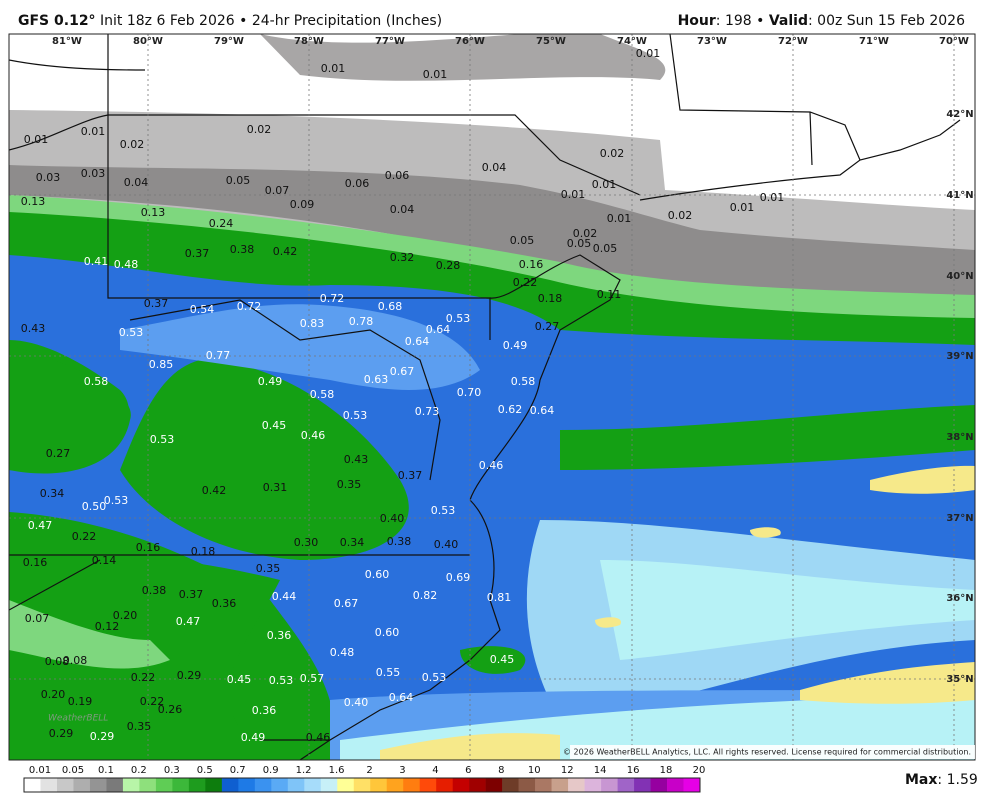 The image size is (984, 808). I want to click on precip-value: 0.30, so click(306, 542).